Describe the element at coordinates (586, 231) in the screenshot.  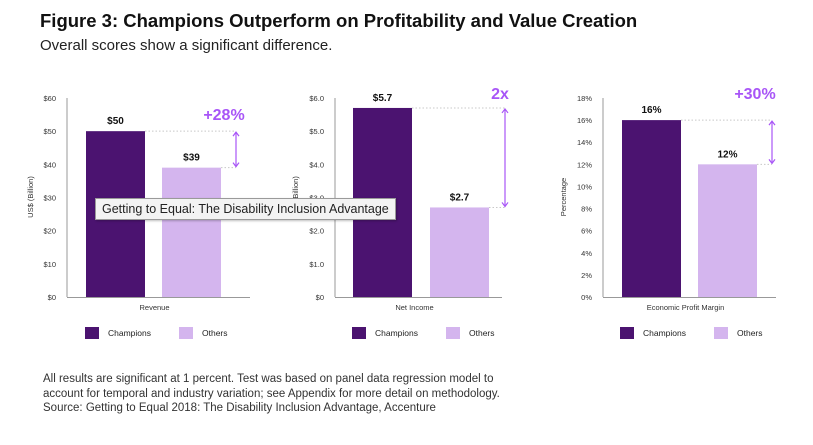
I see `y-tick-label: 6%` at that location.